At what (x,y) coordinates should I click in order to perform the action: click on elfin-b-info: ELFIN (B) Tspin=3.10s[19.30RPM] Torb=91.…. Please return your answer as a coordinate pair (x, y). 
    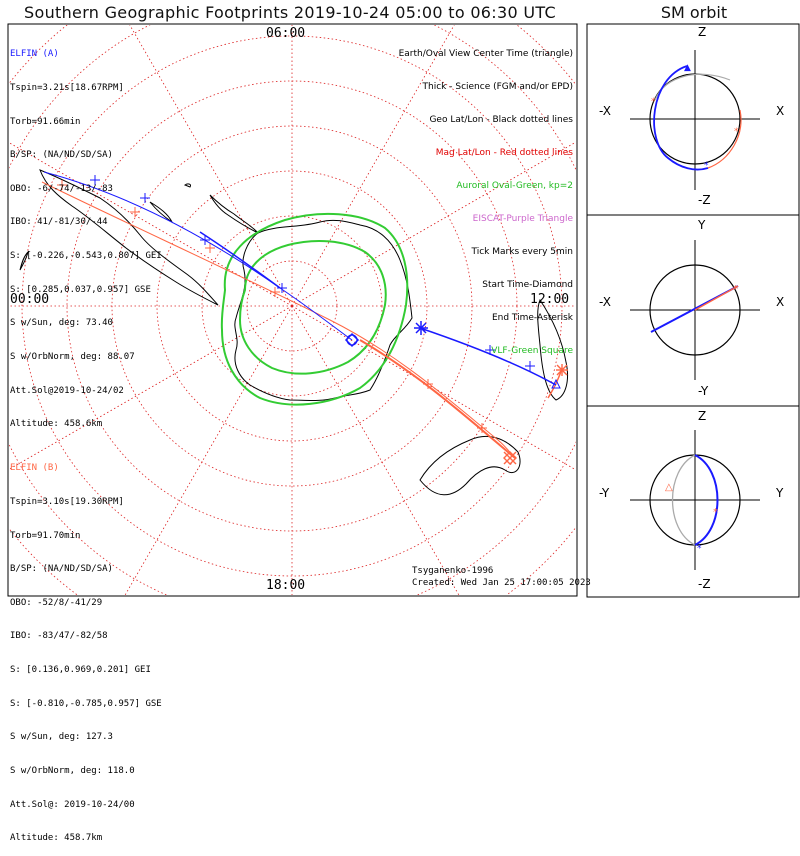
    Looking at the image, I should click on (86, 648).